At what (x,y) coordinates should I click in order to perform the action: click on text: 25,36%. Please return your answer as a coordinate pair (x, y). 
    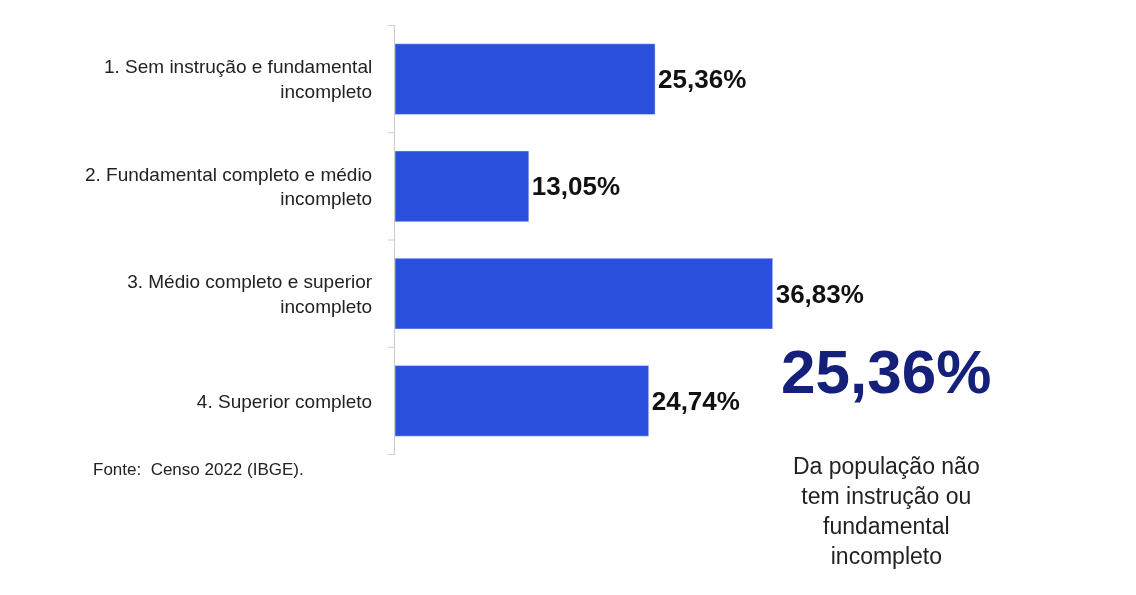
    Looking at the image, I should click on (886, 371).